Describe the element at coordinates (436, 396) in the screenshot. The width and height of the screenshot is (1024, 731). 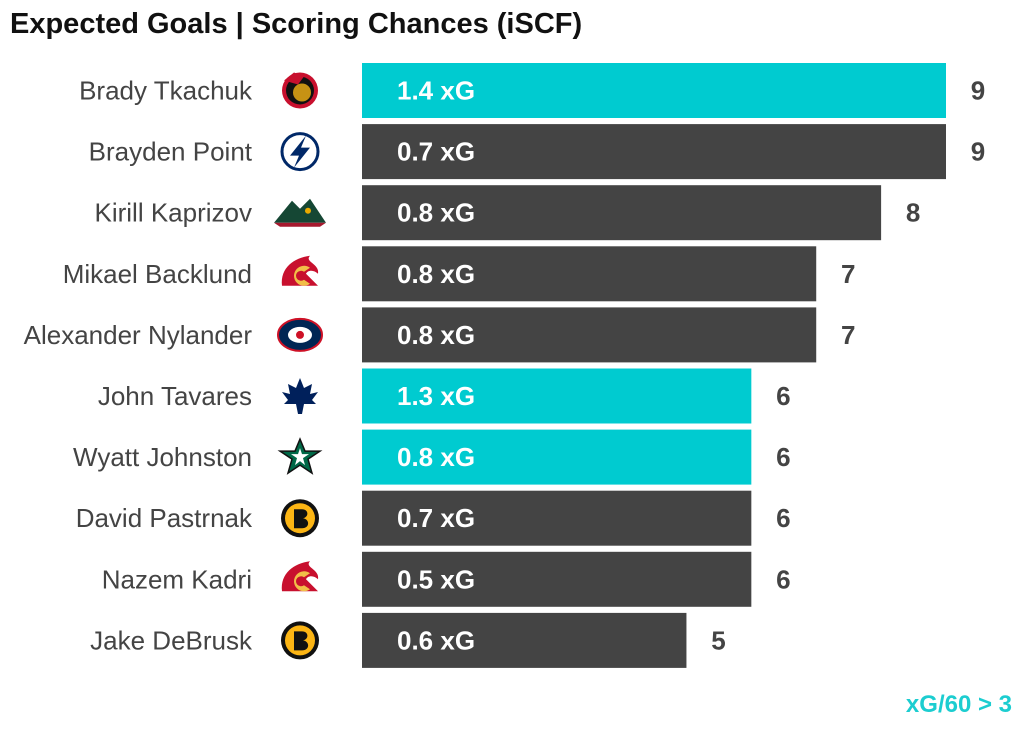
I see `bar-xg-label: 1.3 xG` at that location.